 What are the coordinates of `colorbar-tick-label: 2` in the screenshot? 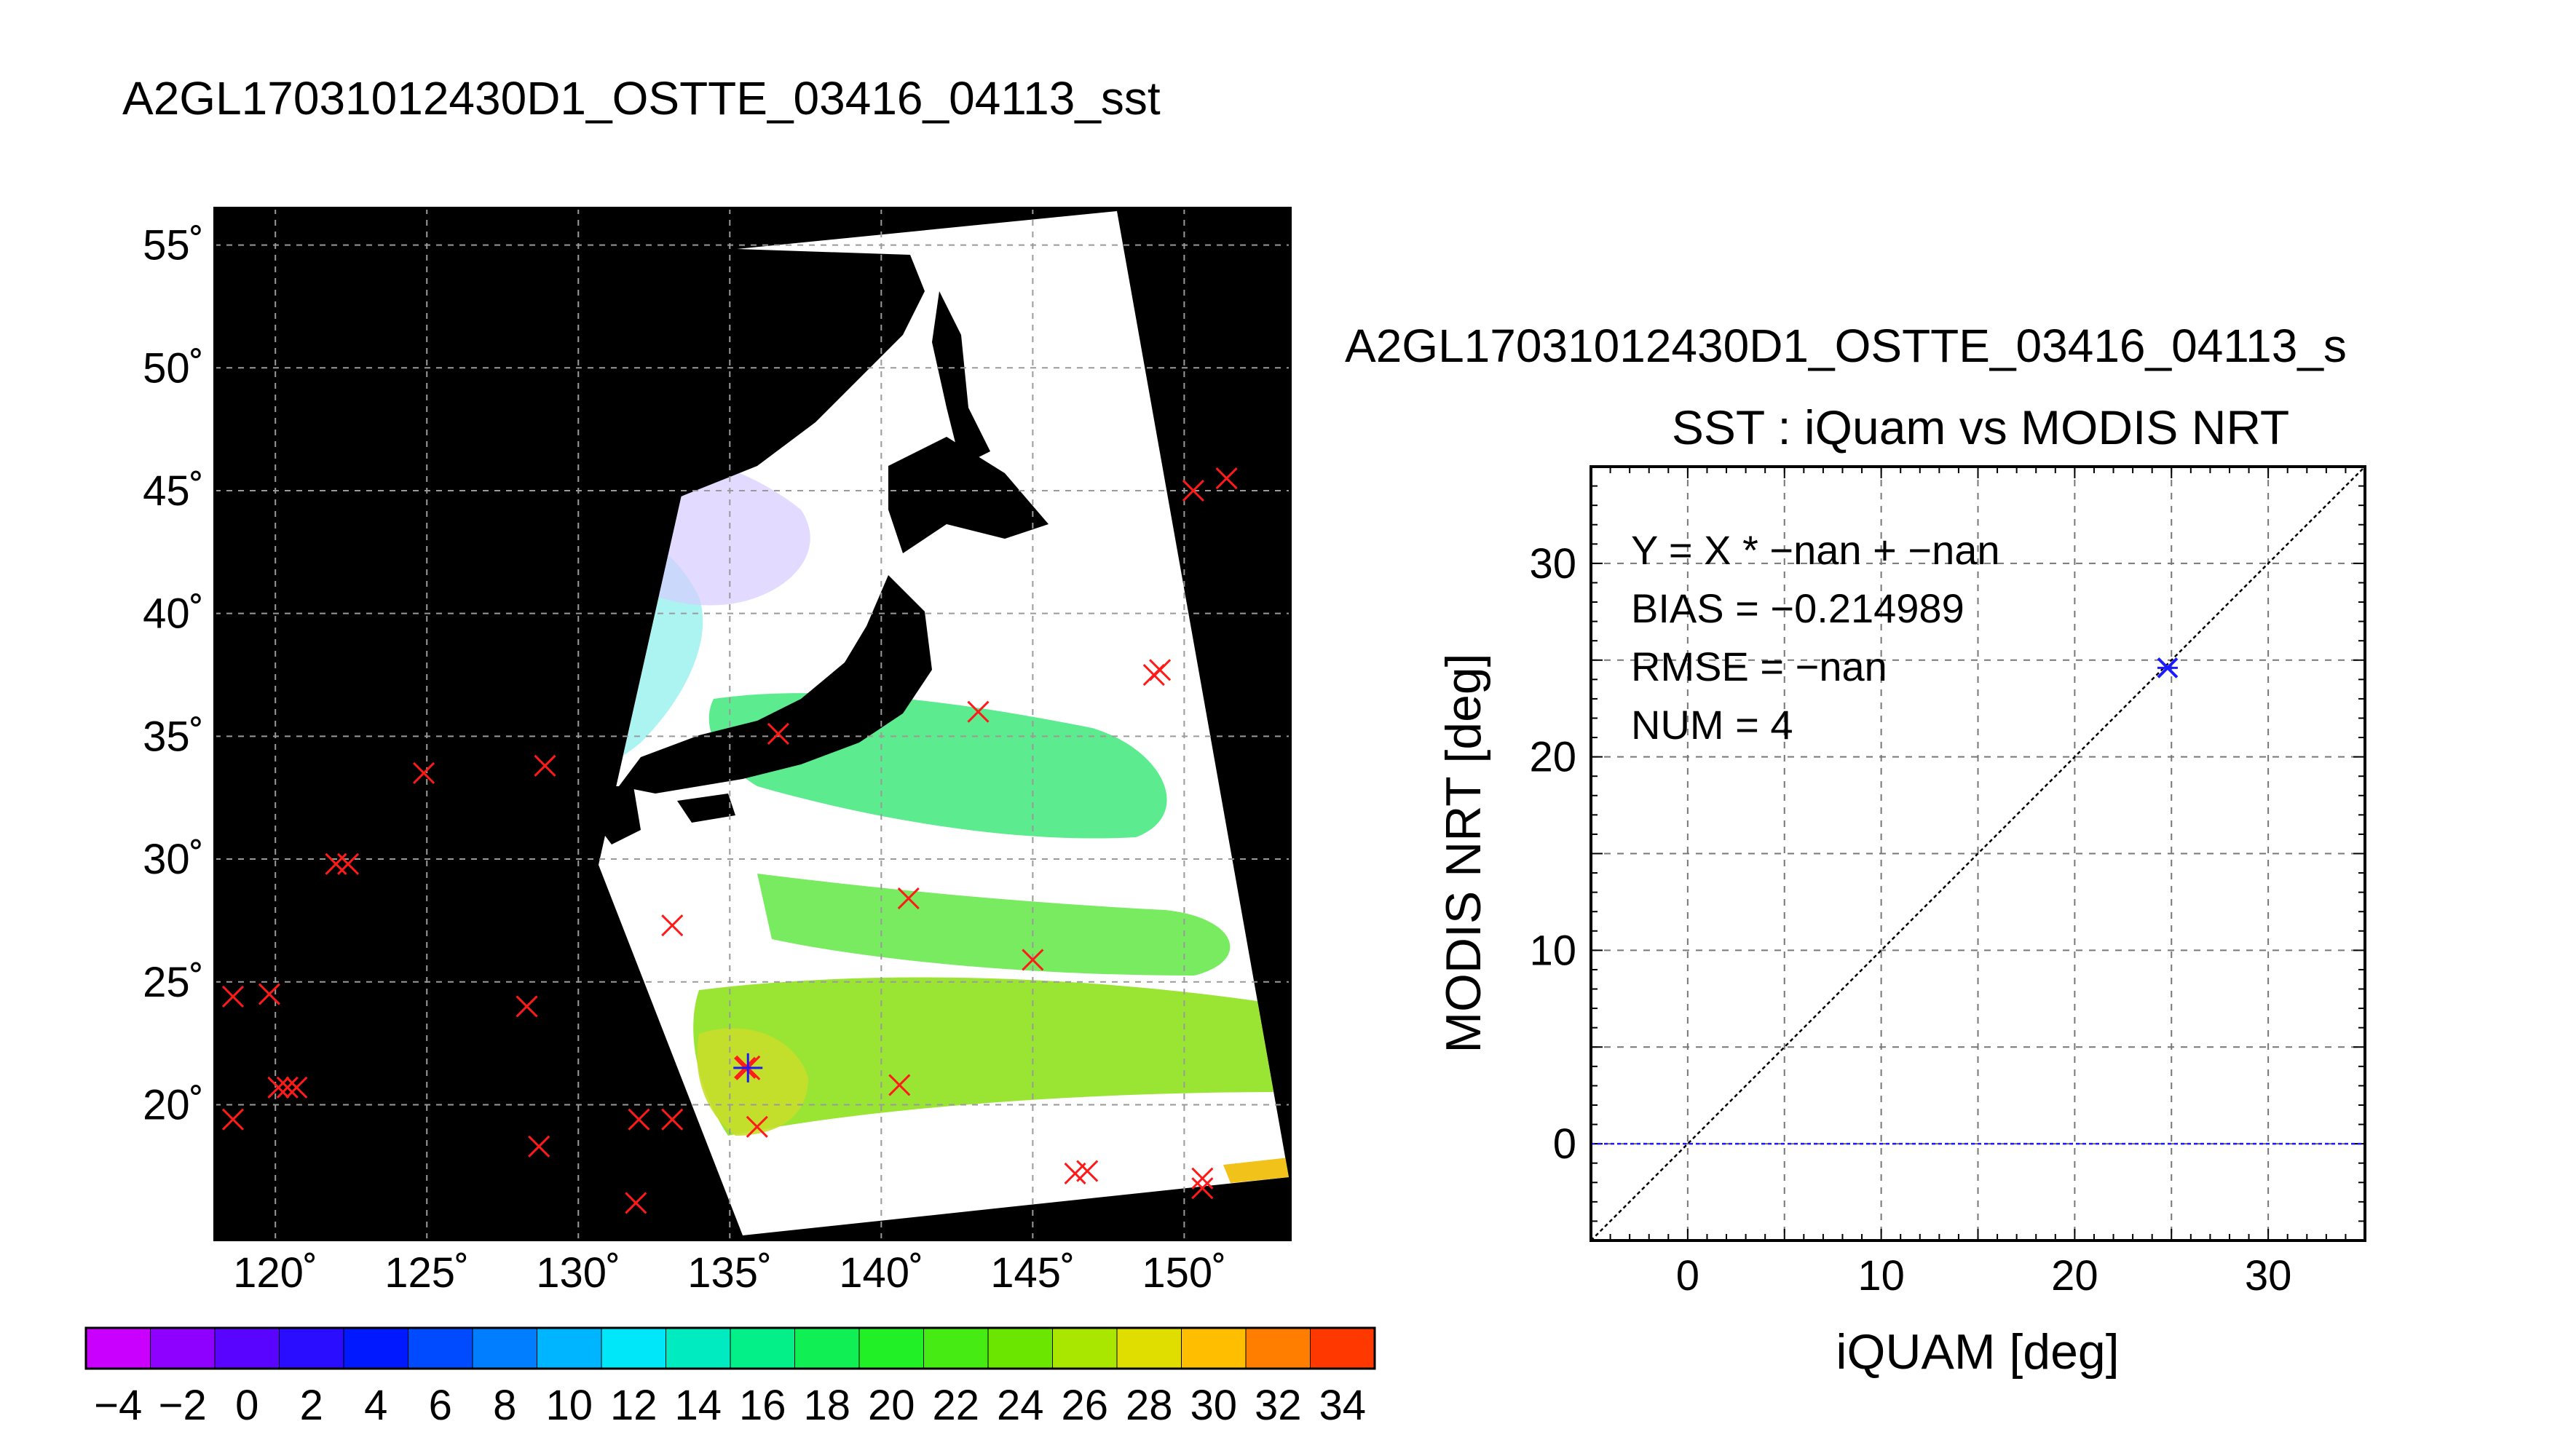 It's located at (311, 1405).